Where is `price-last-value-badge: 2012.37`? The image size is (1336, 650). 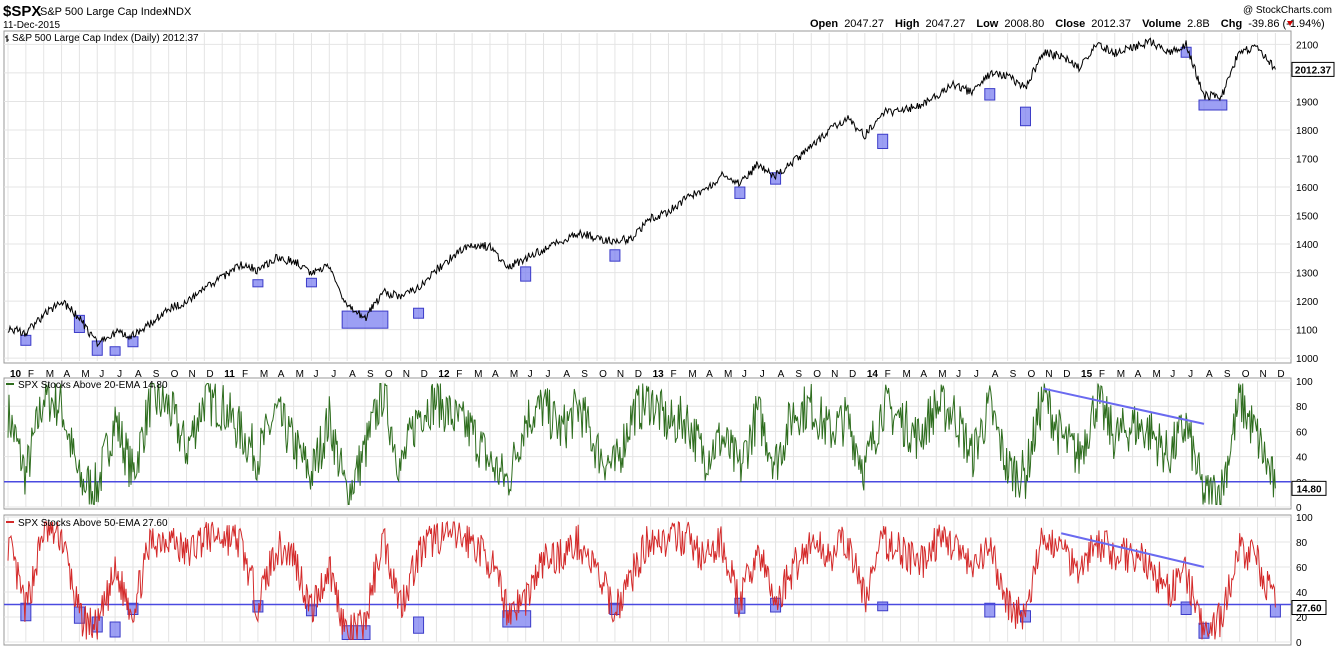
price-last-value-badge: 2012.37 is located at coordinates (1313, 69).